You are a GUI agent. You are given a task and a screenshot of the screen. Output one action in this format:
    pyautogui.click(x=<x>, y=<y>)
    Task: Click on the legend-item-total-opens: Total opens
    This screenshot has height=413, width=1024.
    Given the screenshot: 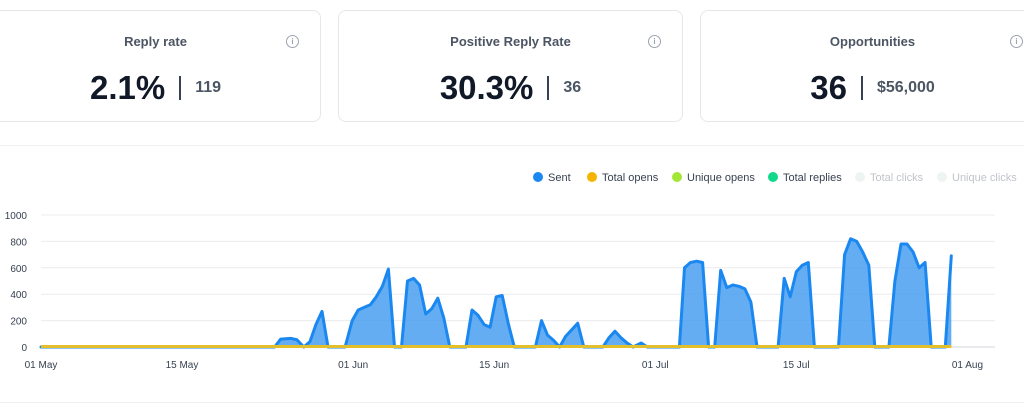 What is the action you would take?
    pyautogui.click(x=622, y=178)
    